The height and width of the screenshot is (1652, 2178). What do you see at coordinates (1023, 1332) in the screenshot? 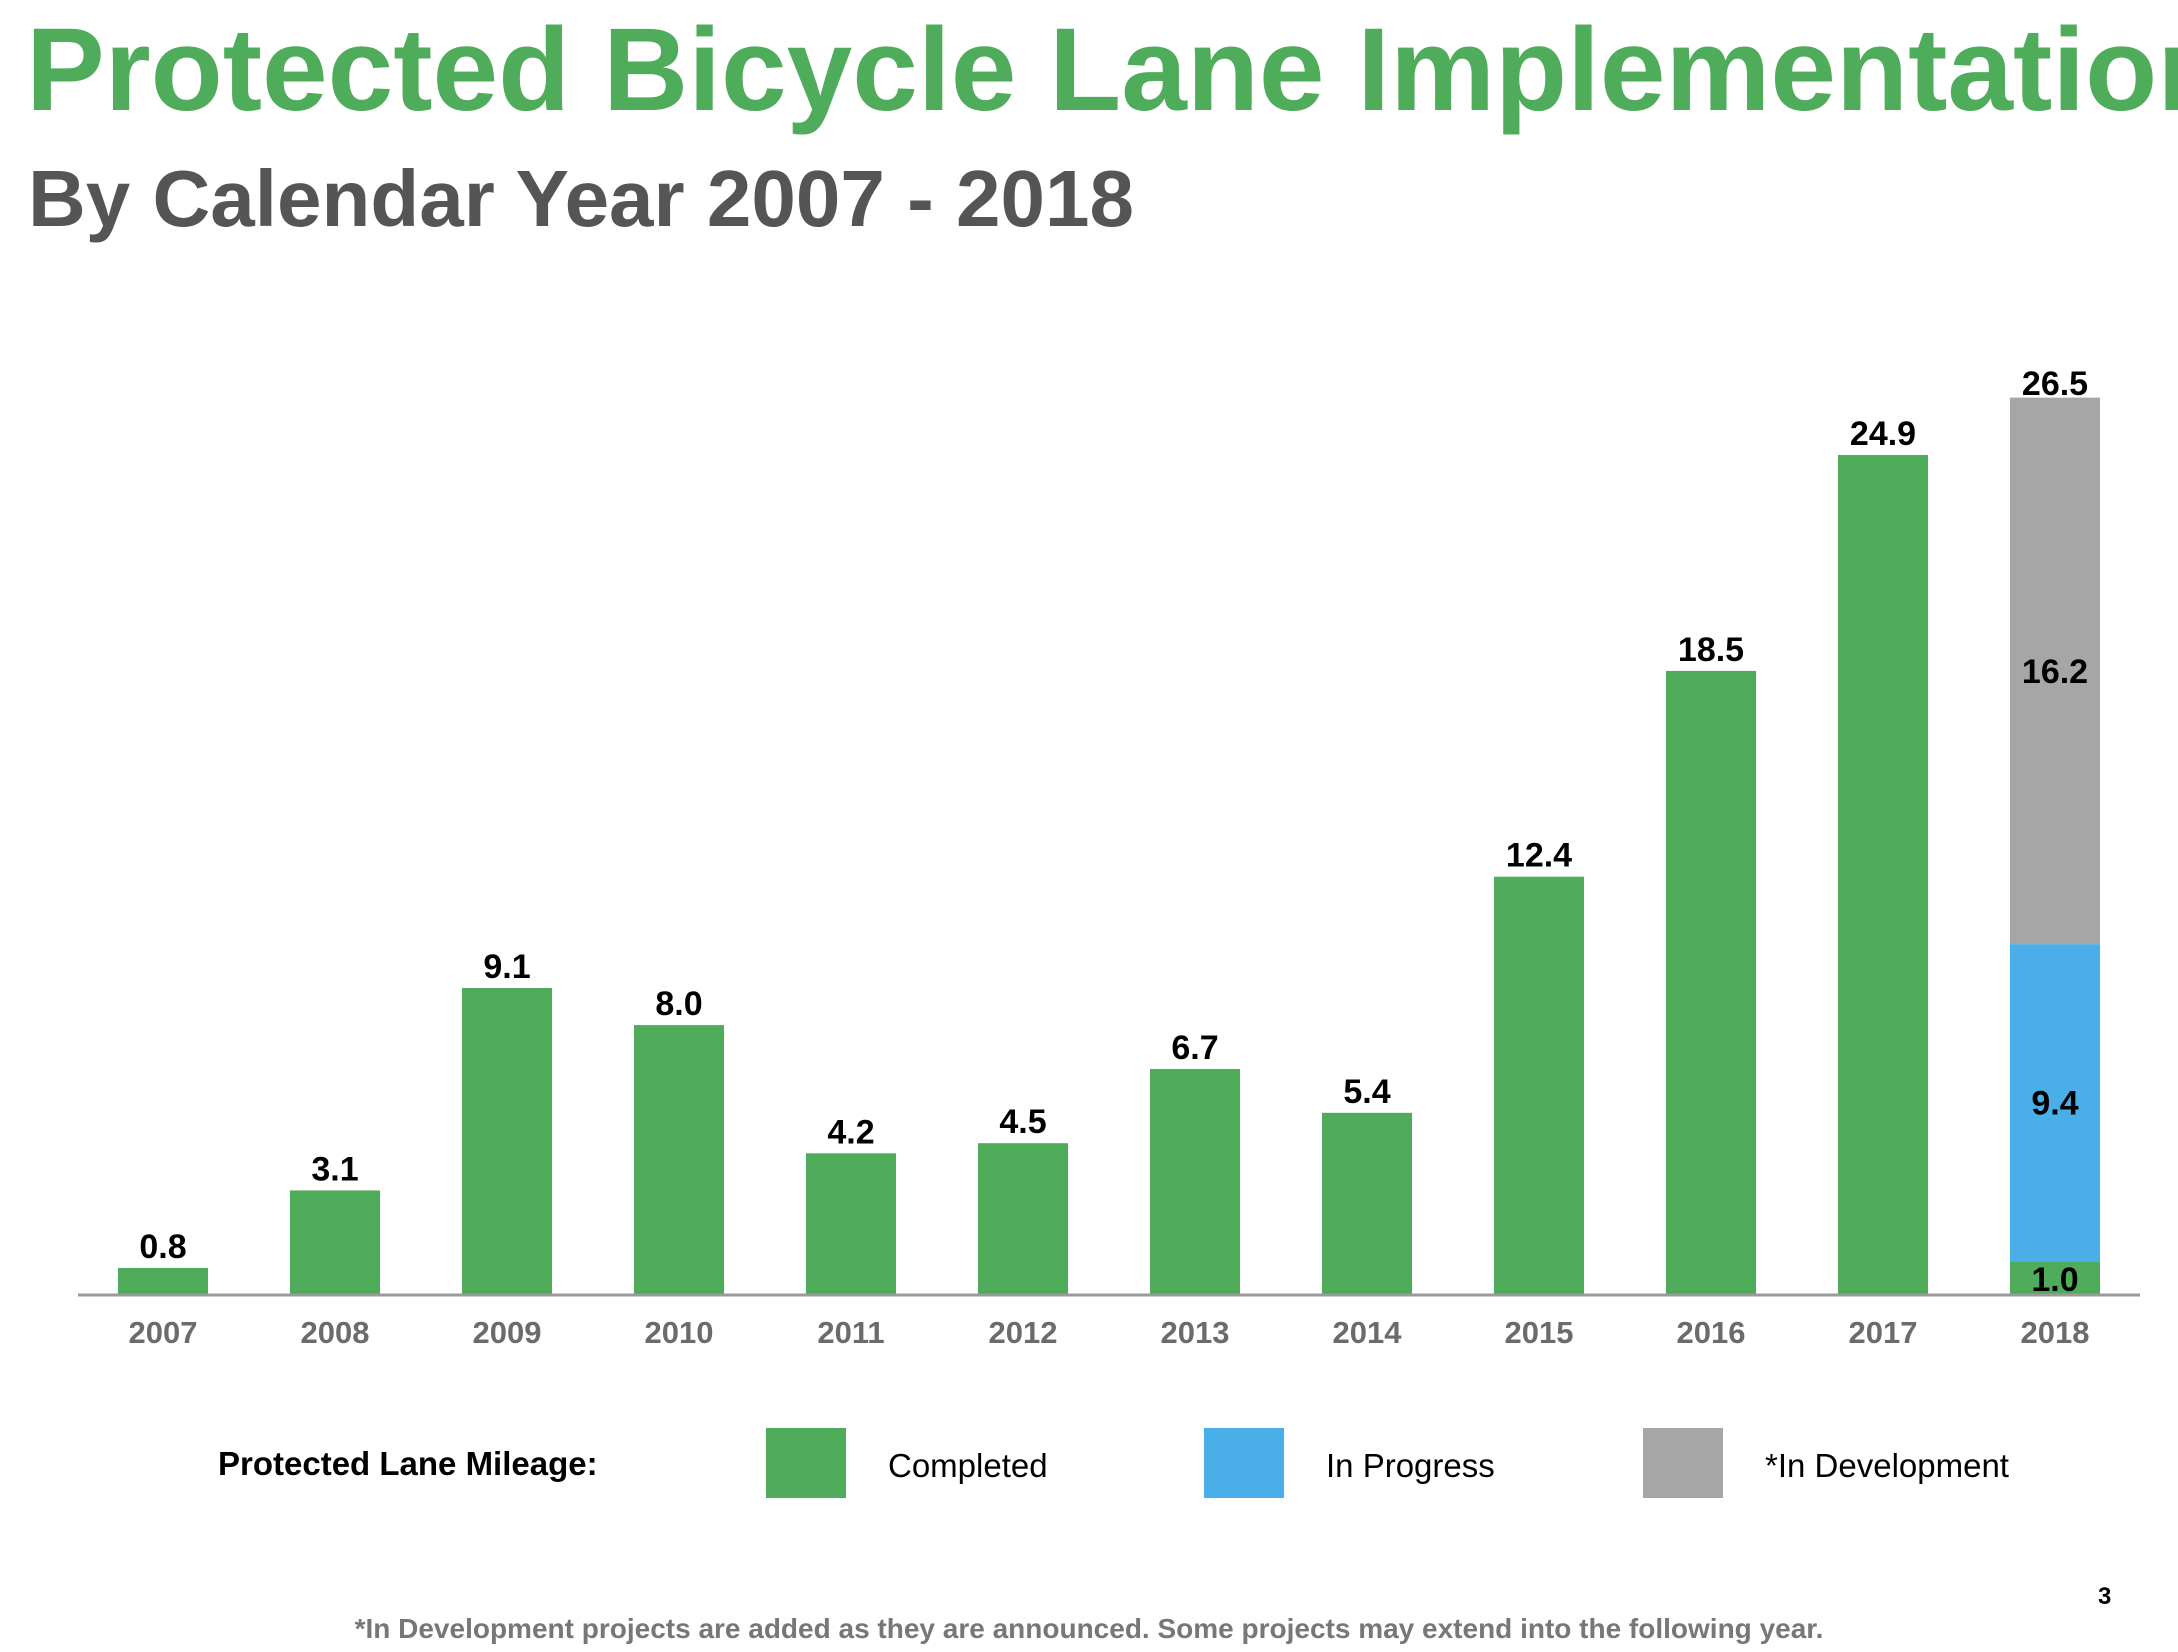
I see `x-tick-label-2012: 2012` at bounding box center [1023, 1332].